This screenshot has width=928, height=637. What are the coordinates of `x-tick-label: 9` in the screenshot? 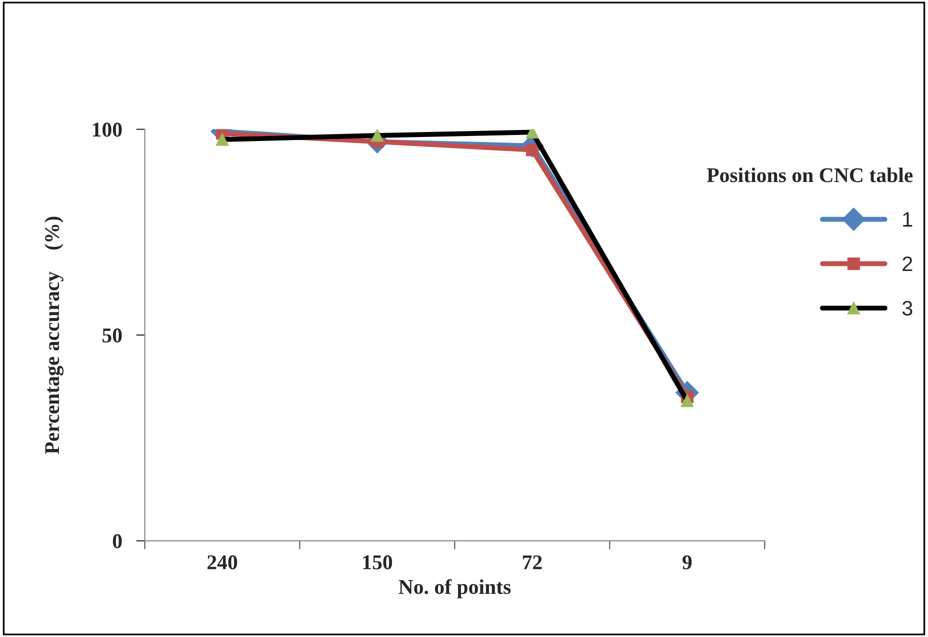 It's located at (687, 562).